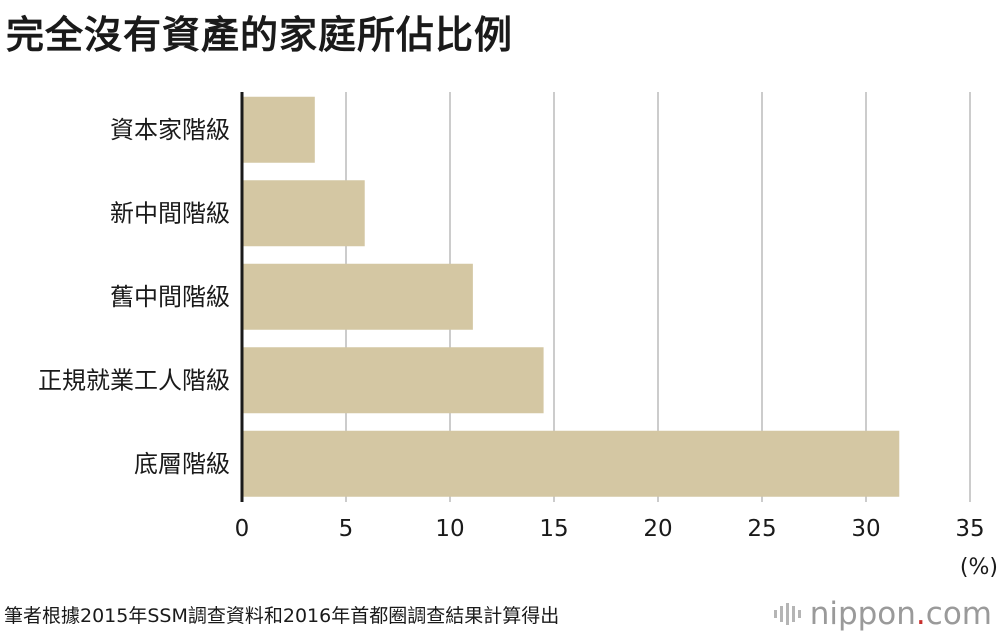  Describe the element at coordinates (282, 616) in the screenshot. I see `source-note: 筆者根據2015年SSM調查資料和2016年首都圈調查結果計算得出` at that location.